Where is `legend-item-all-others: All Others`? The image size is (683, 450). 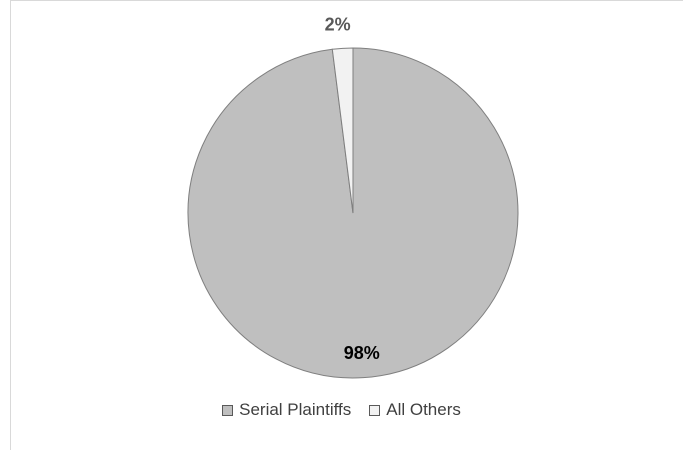
legend-item-all-others: All Others is located at coordinates (415, 410).